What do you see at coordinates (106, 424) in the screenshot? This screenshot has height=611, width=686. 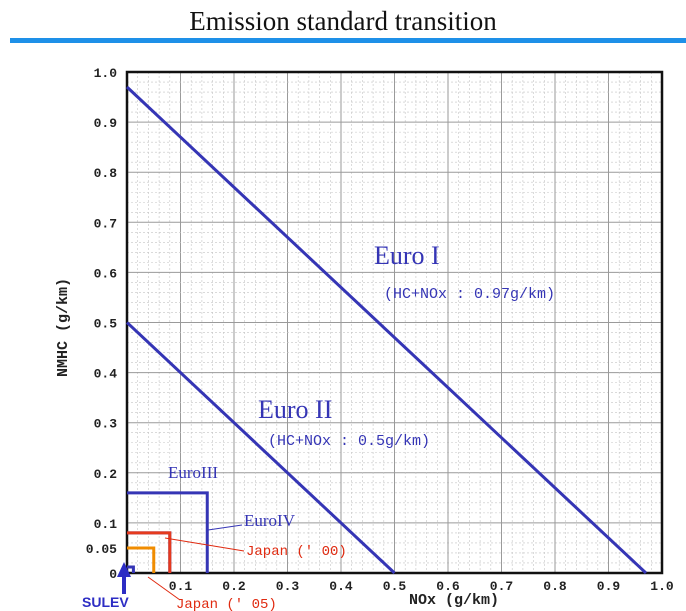 I see `y-tick-label: 0.3` at bounding box center [106, 424].